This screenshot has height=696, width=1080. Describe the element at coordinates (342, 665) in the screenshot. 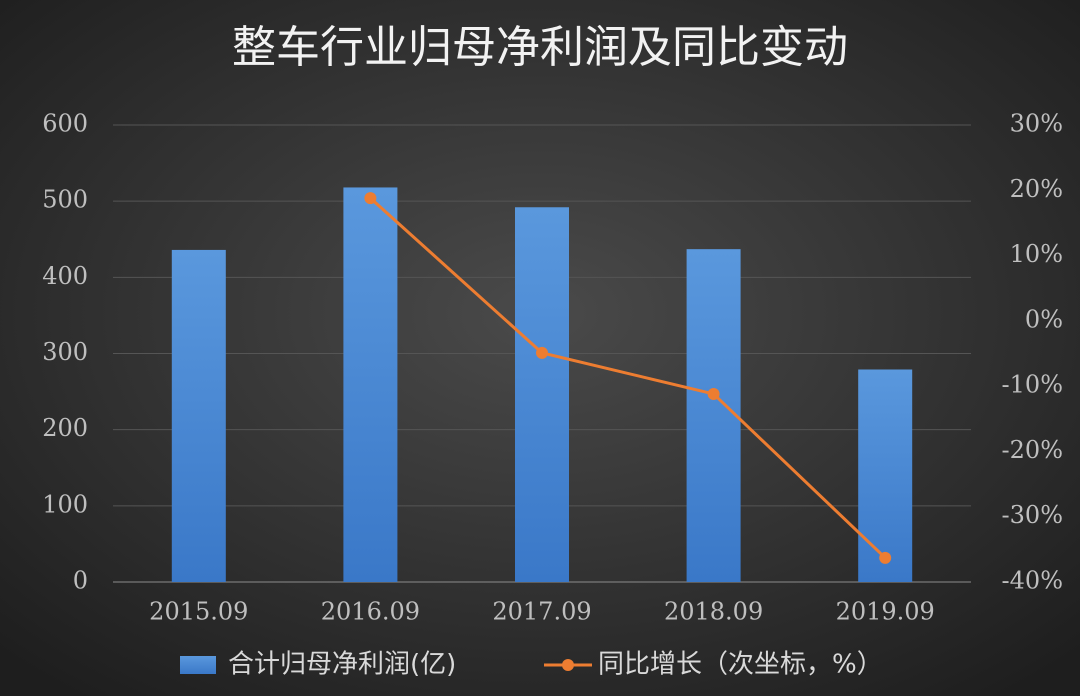

I see `legend-label: 合计归母净利润(亿)` at that location.